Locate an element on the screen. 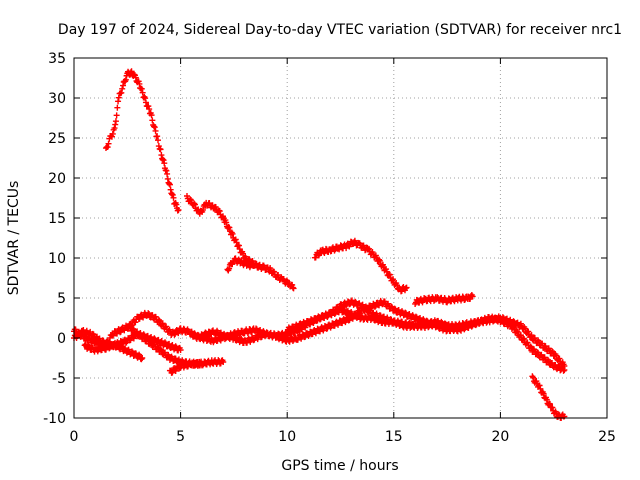 This screenshot has width=640, height=480. y-tick-label: 5 is located at coordinates (61, 299).